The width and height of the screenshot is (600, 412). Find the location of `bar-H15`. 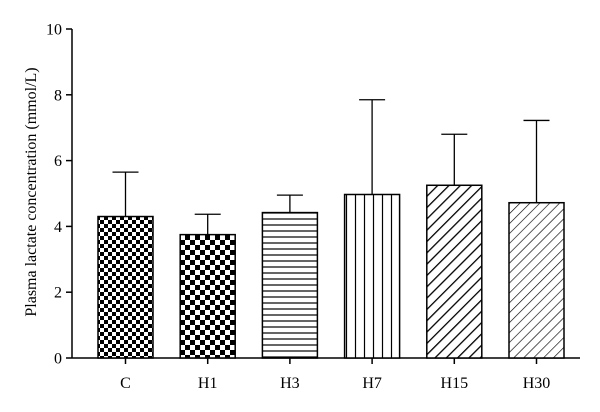

bar-H15 is located at coordinates (454, 271).